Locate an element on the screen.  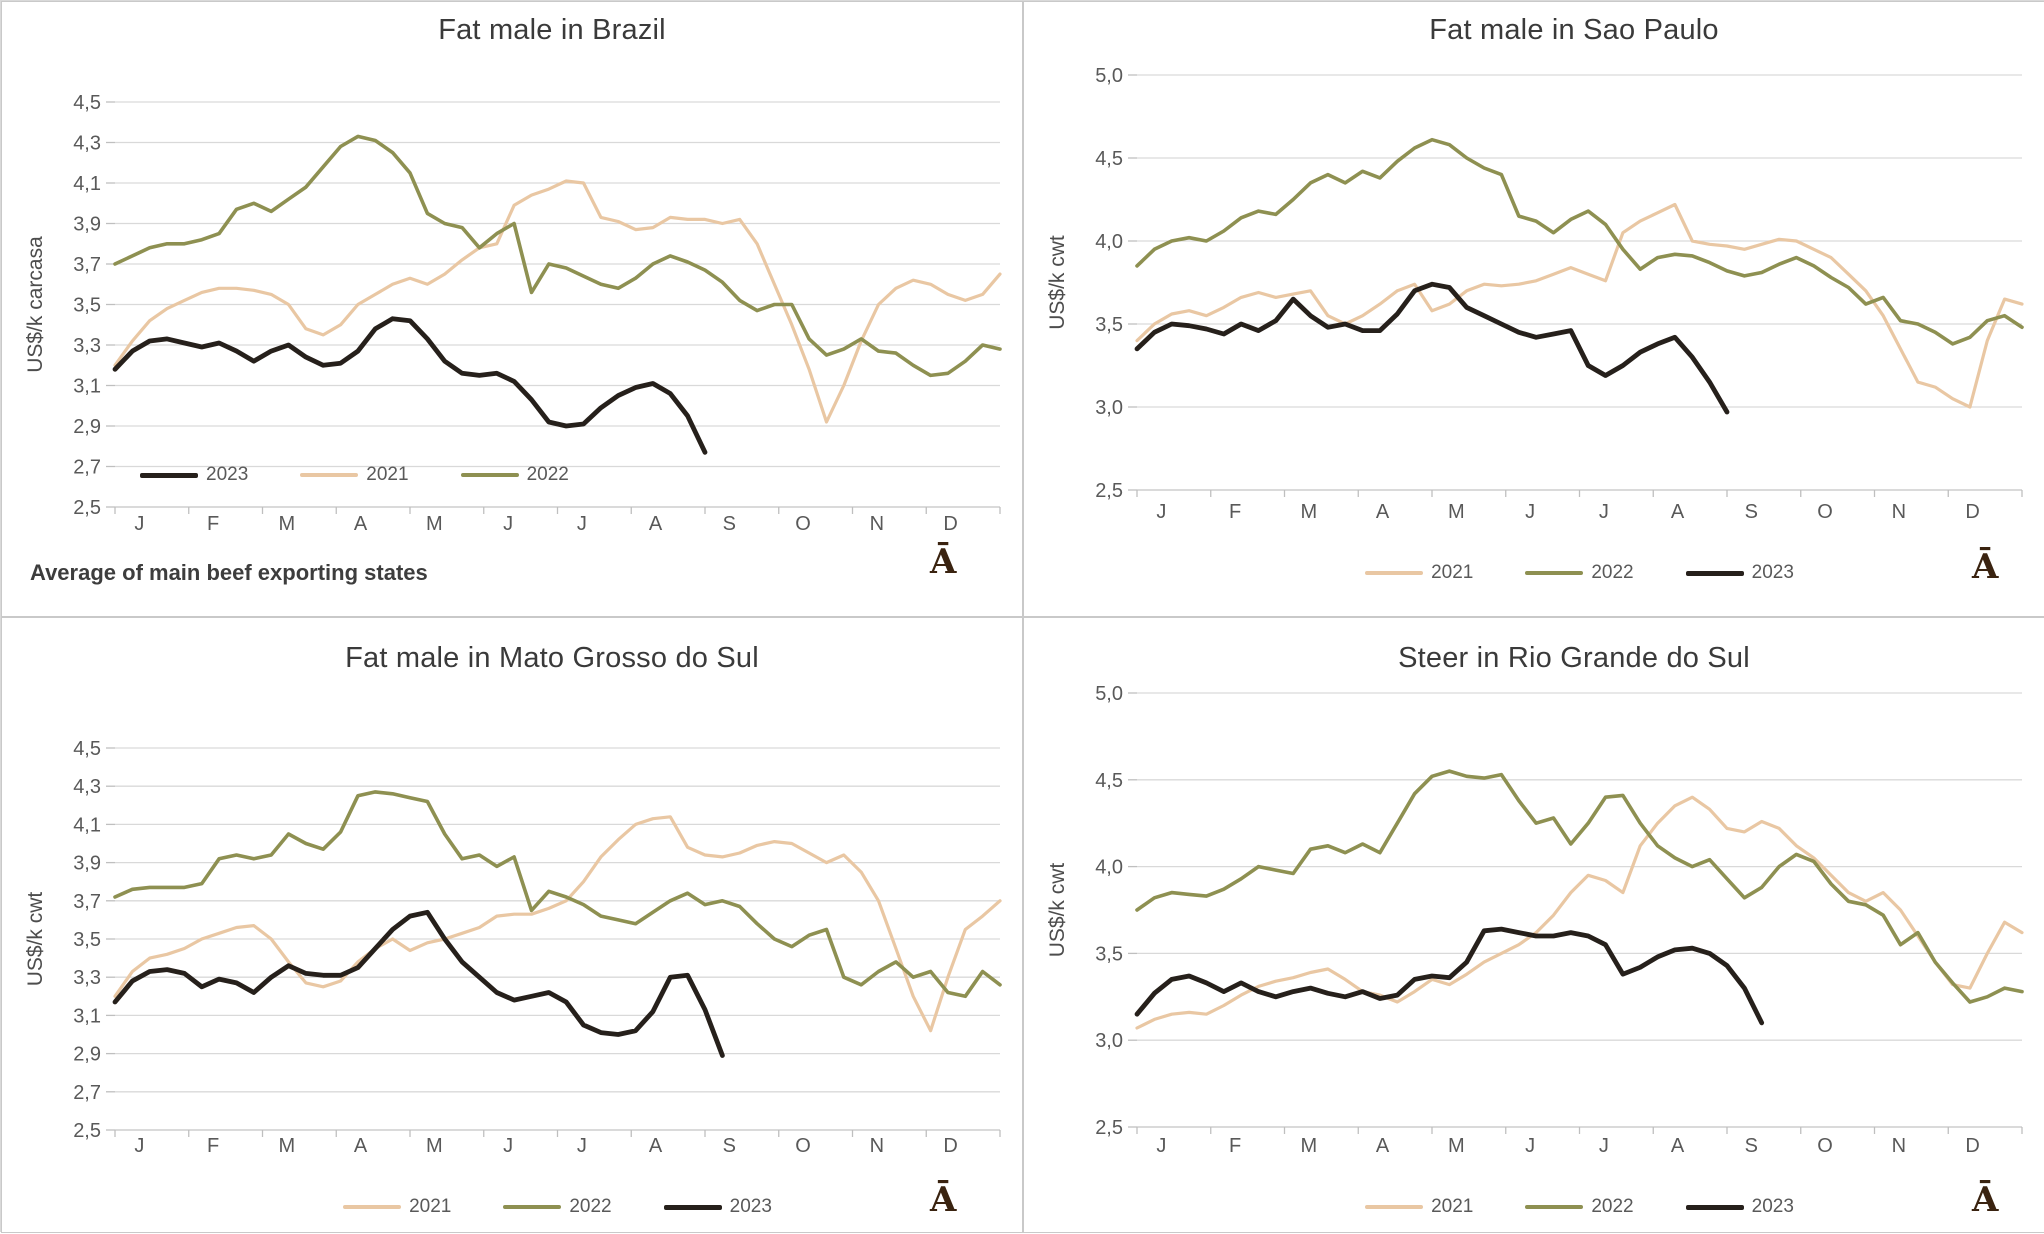
chart-legend: 2023 2021 2022 is located at coordinates (354, 475).